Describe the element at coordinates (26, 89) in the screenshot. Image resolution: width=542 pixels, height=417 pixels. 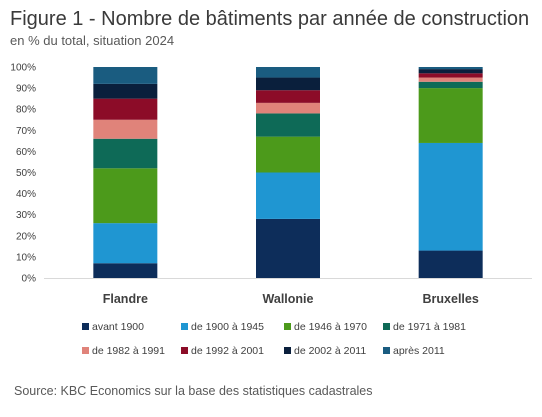
I see `y-tick-label: 90%` at that location.